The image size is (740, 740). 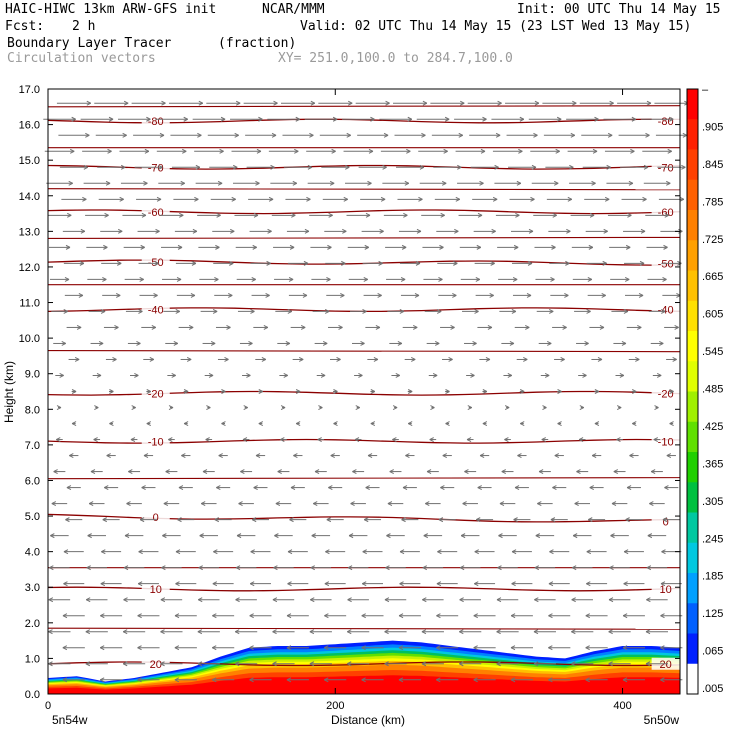 What do you see at coordinates (712, 352) in the screenshot?
I see `colorbar-label: .545` at bounding box center [712, 352].